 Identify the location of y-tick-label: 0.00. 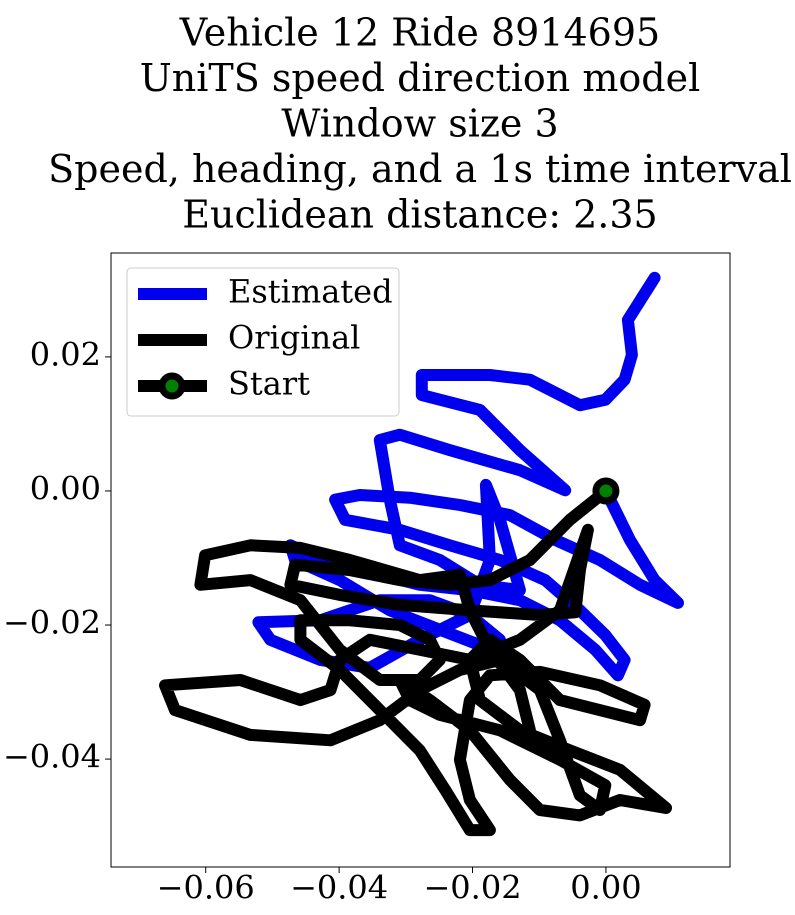
(65, 488).